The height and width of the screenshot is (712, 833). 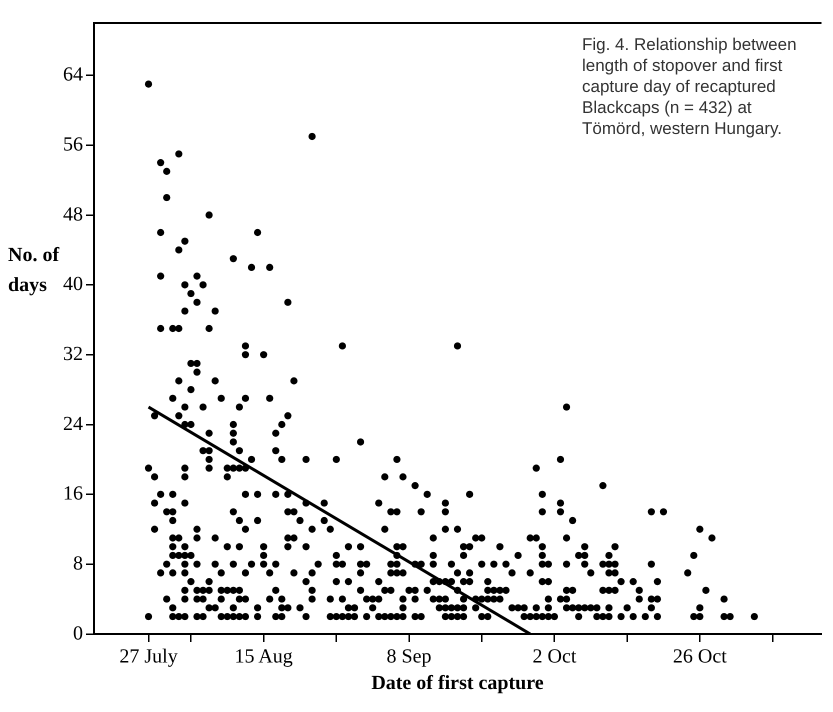 What do you see at coordinates (148, 656) in the screenshot?
I see `x-tick-label: 27 July` at bounding box center [148, 656].